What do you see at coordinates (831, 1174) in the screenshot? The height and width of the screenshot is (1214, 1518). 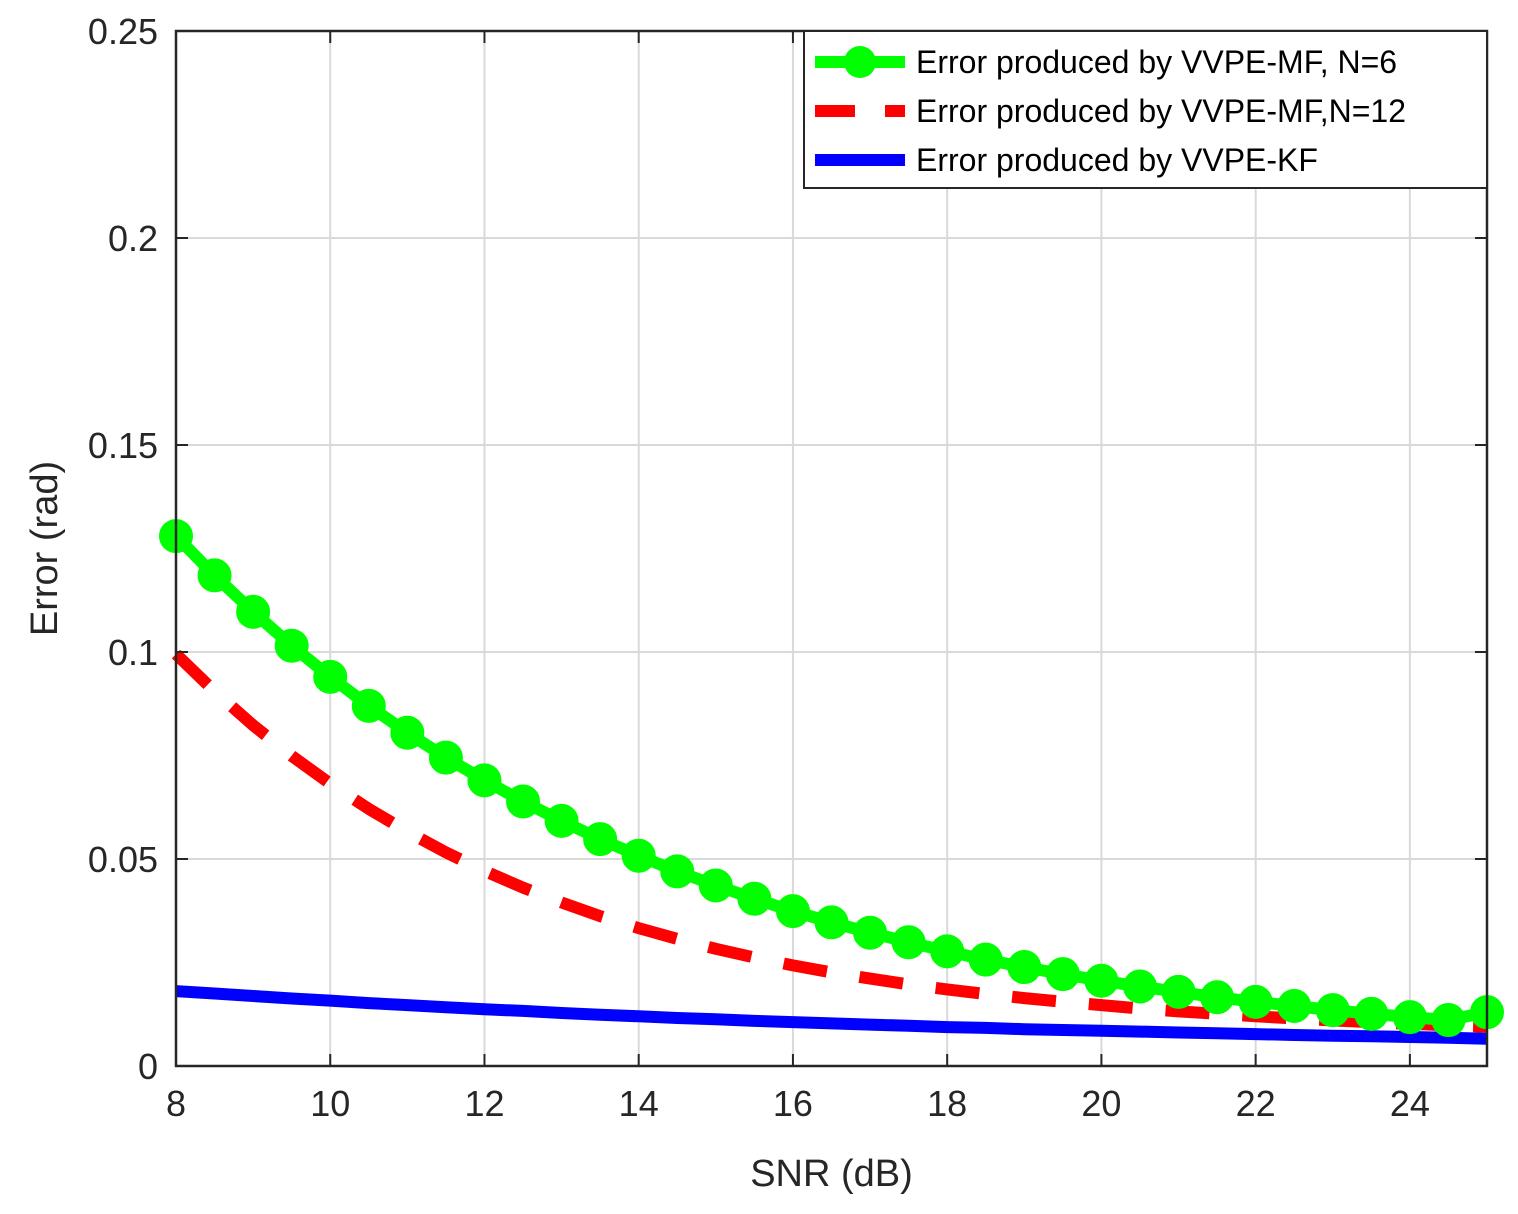 I see `x-axis-label: SNR (dB)` at bounding box center [831, 1174].